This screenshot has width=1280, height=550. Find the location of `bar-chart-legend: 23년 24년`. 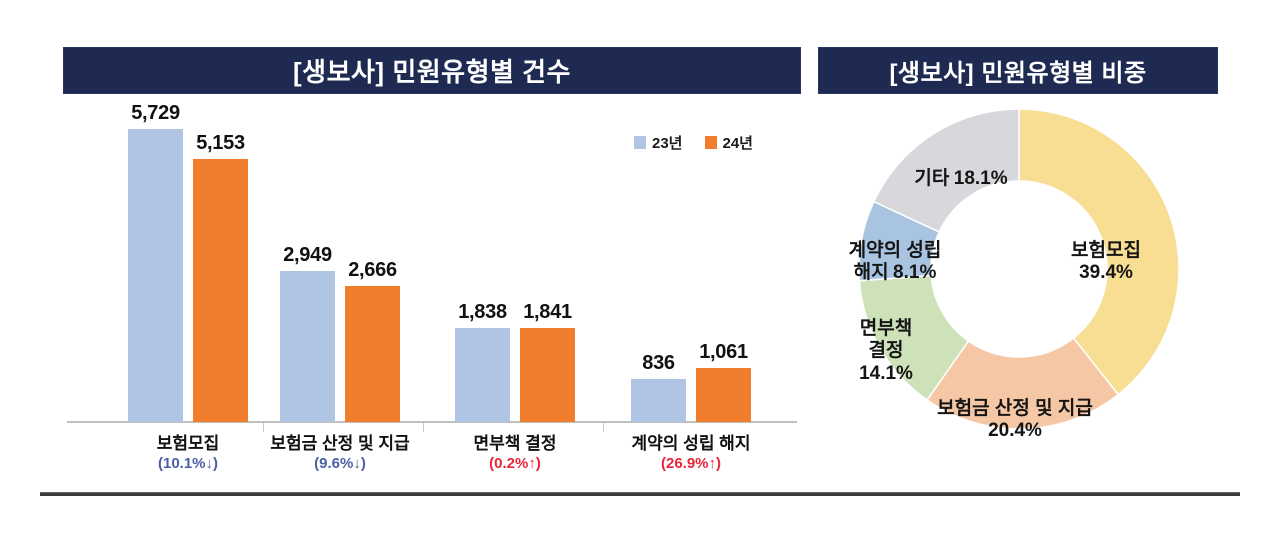

bar-chart-legend: 23년 24년 is located at coordinates (693, 142).